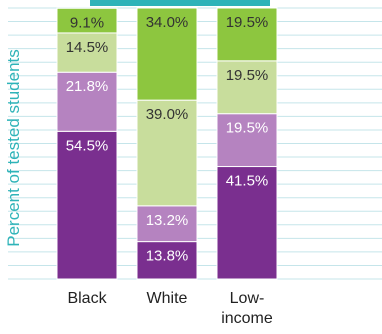 This screenshot has height=334, width=382. I want to click on bar-value-label: 14.5%, so click(87, 47).